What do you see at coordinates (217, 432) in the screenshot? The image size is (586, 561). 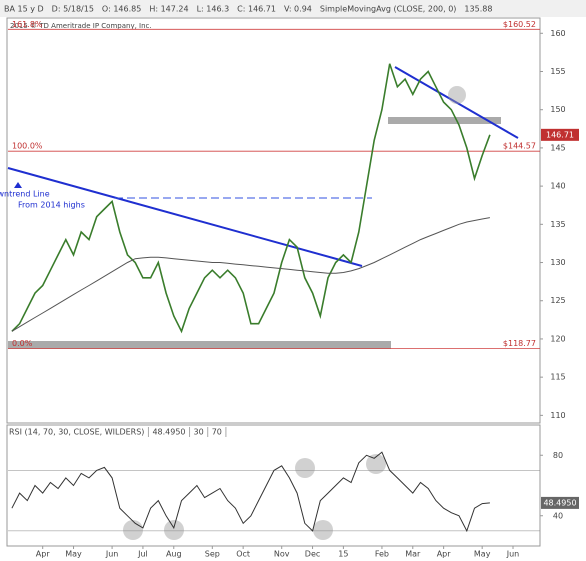 I see `panel-title: 70` at bounding box center [217, 432].